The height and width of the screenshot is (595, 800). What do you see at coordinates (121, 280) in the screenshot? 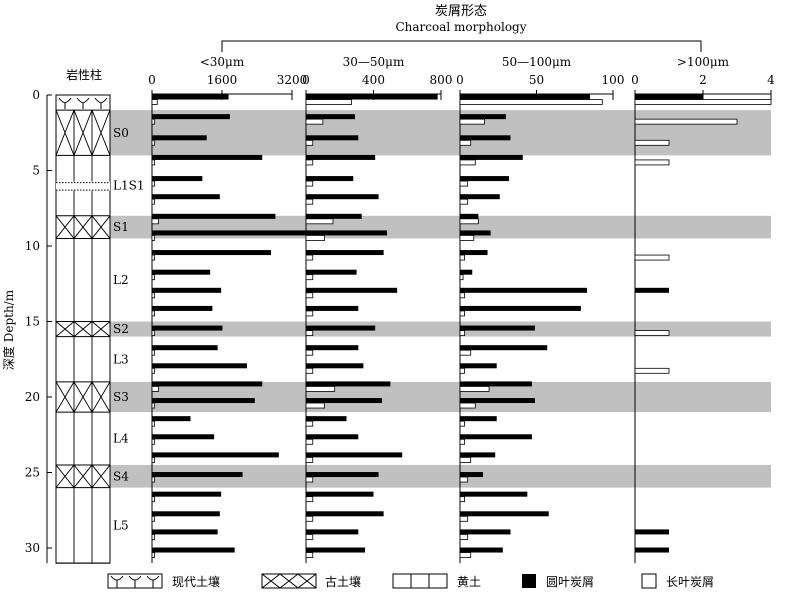
I see `stratum-label-l2: L2` at bounding box center [121, 280].